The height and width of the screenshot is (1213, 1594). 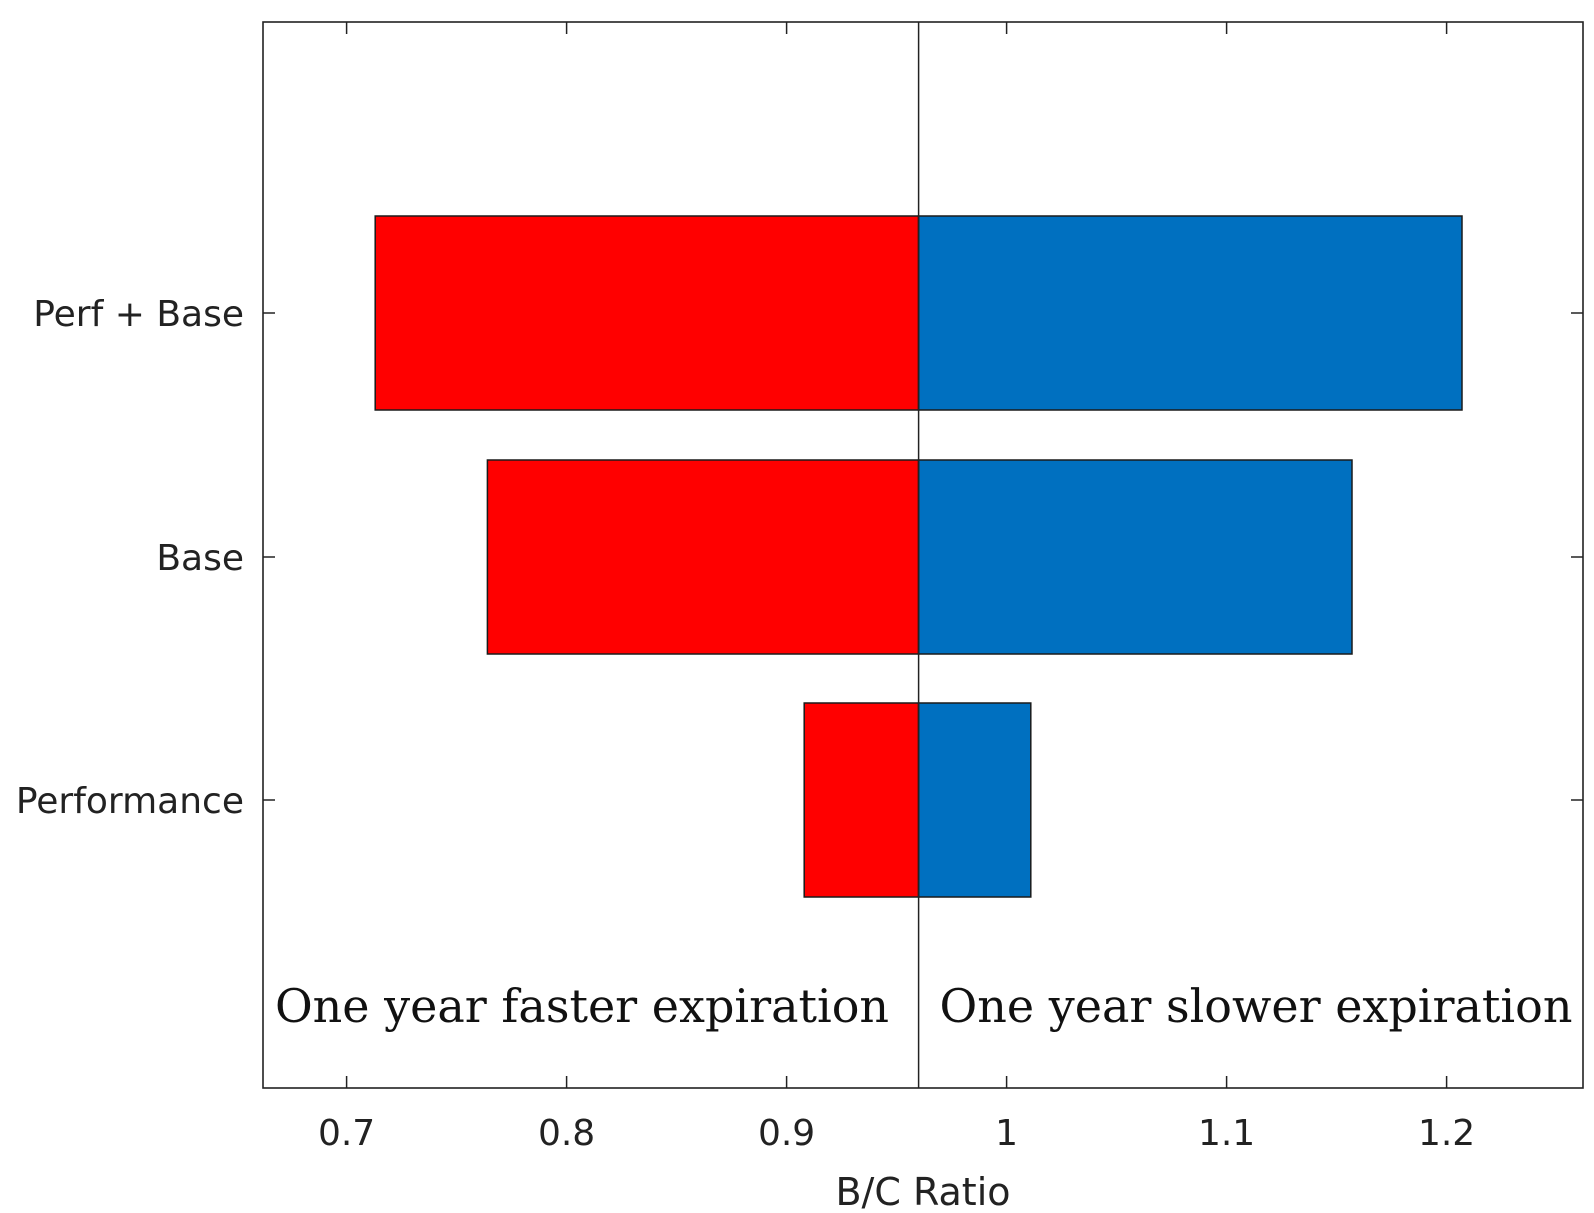 I want to click on x-tick-label: 1.2, so click(x=1446, y=1133).